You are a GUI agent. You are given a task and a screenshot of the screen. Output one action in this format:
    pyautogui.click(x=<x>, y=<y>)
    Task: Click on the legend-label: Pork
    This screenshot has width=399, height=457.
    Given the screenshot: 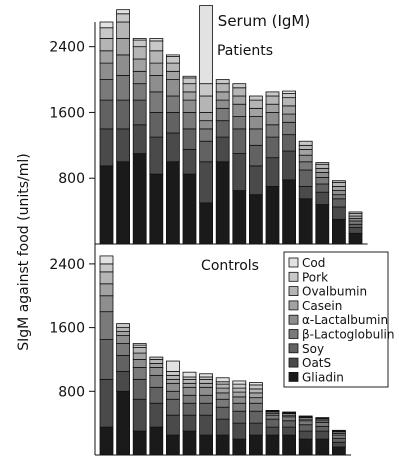 What is the action you would take?
    pyautogui.click(x=315, y=277)
    